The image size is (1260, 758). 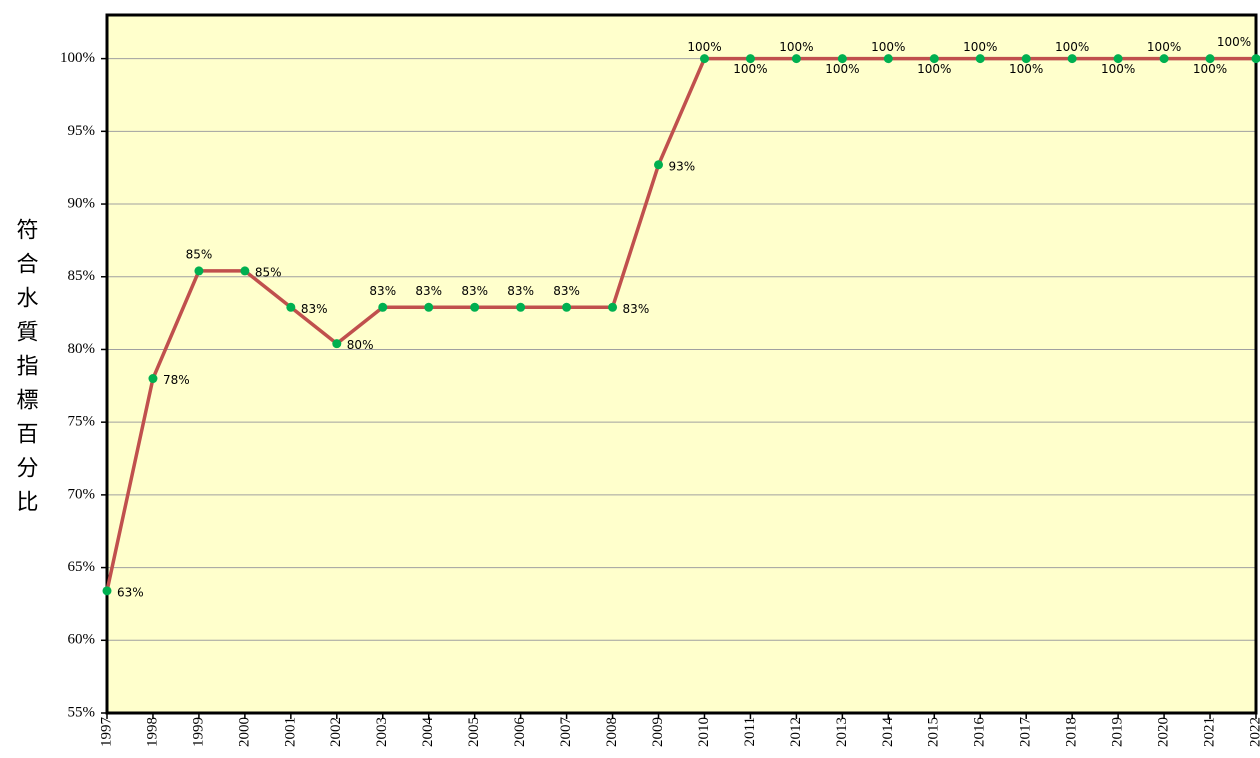 I want to click on y-tick-label: 100%, so click(x=77, y=58).